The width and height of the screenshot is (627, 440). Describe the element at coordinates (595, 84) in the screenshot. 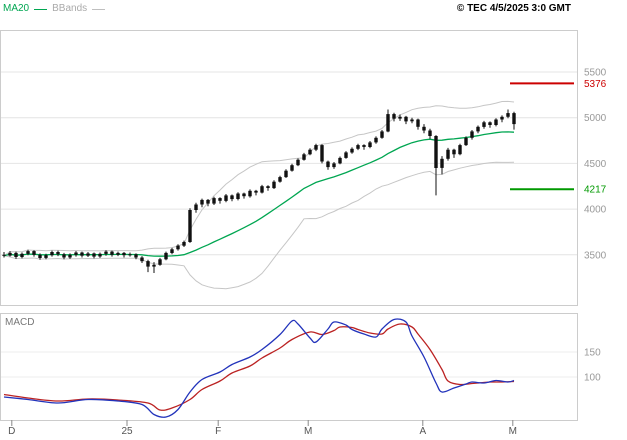

I see `resistance-line-label: 5376` at that location.